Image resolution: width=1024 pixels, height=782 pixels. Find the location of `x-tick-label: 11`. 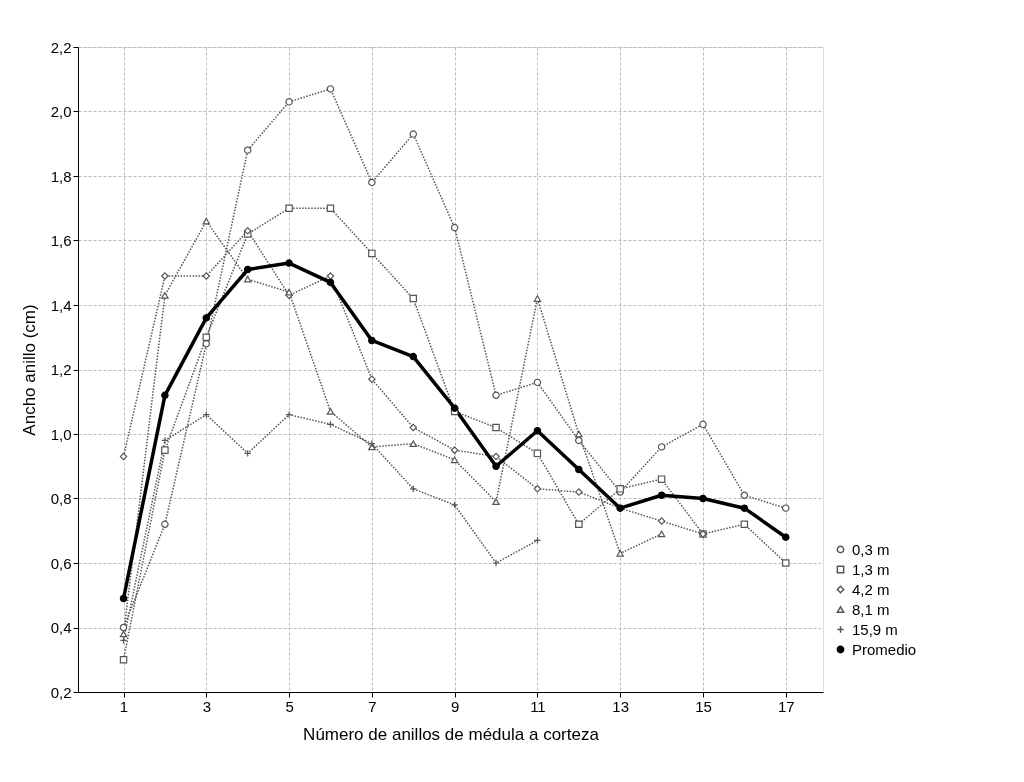

x-tick-label: 11 is located at coordinates (538, 706).